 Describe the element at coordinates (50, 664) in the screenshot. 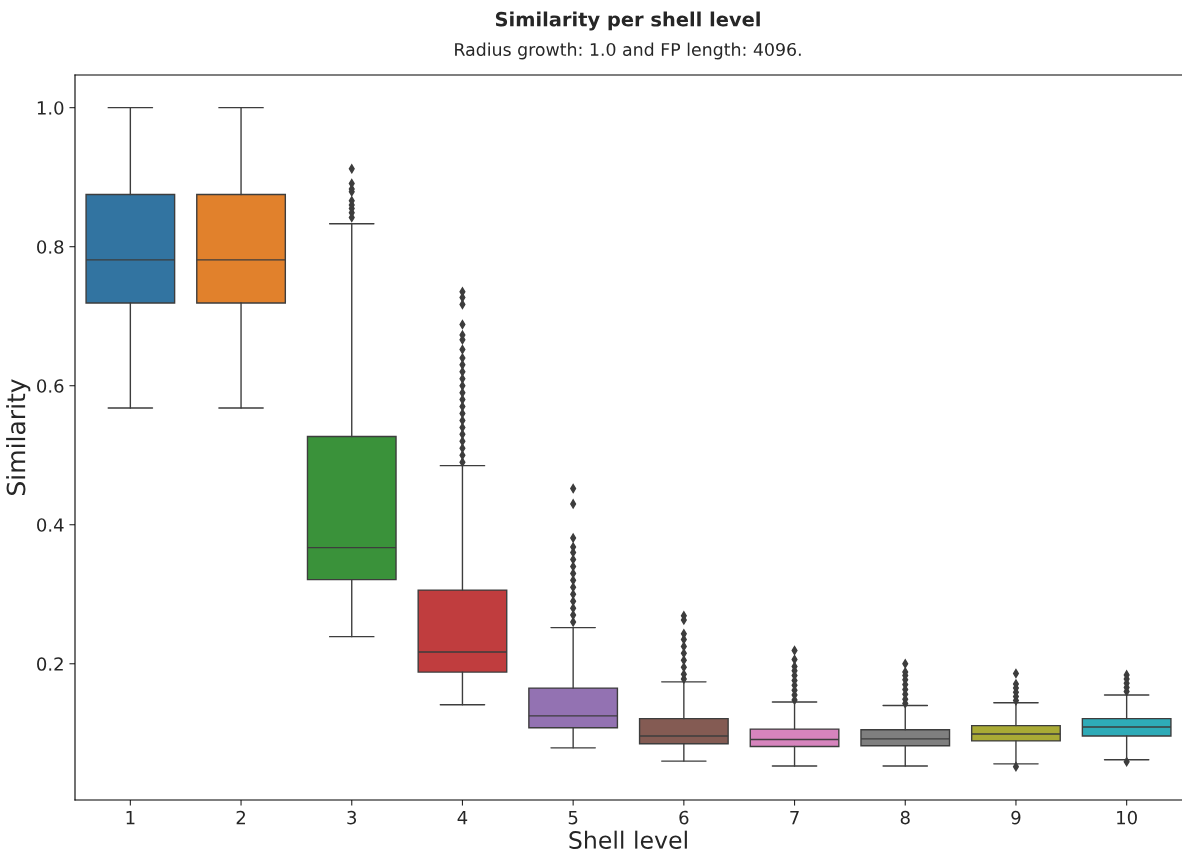

I see `y-tick-label: 0.2` at that location.